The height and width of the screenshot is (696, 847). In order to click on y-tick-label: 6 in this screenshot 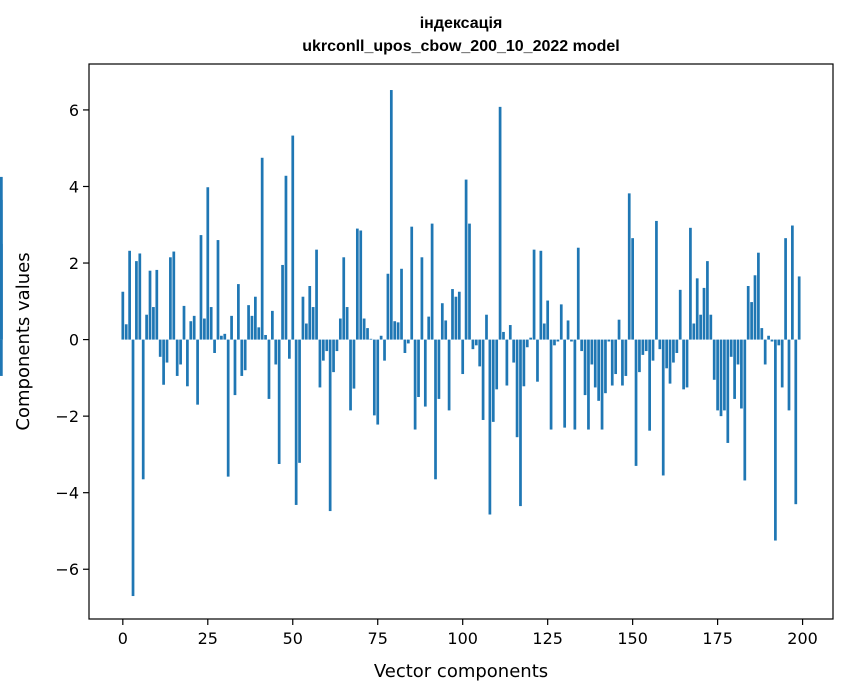, I will do `click(74, 110)`.